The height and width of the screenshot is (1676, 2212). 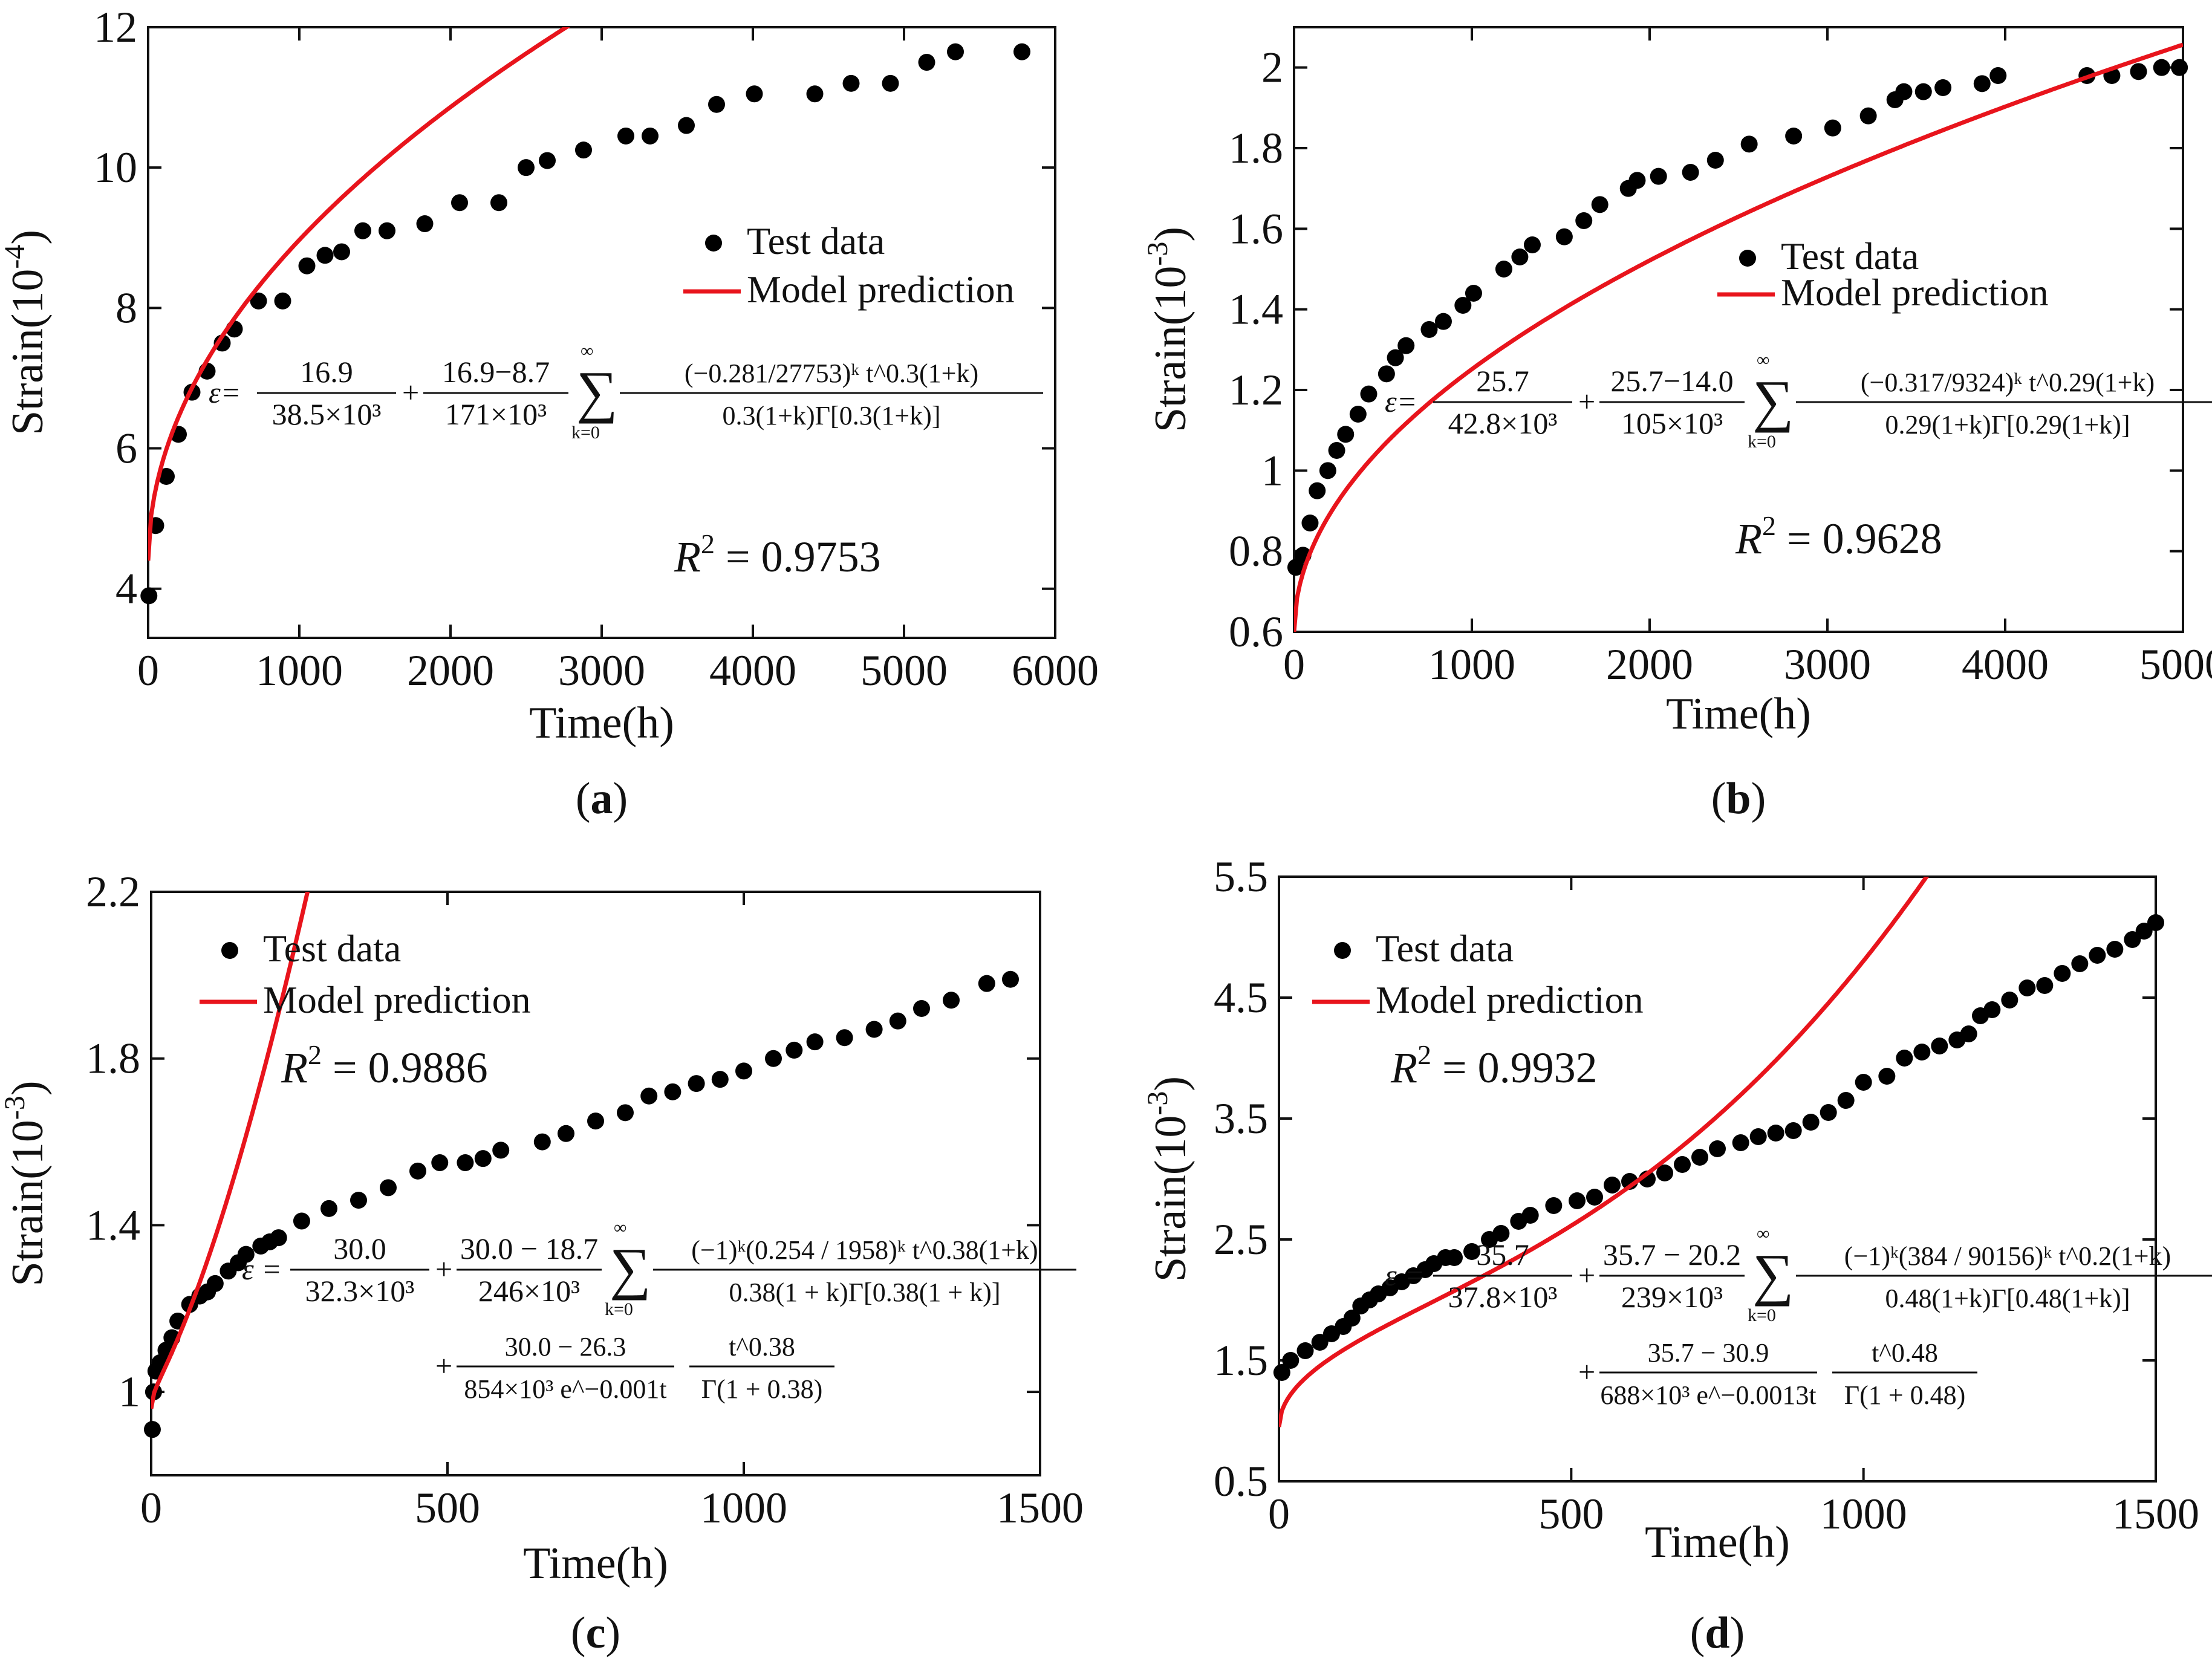 I want to click on legend-label-test-data: Test data, so click(x=332, y=948).